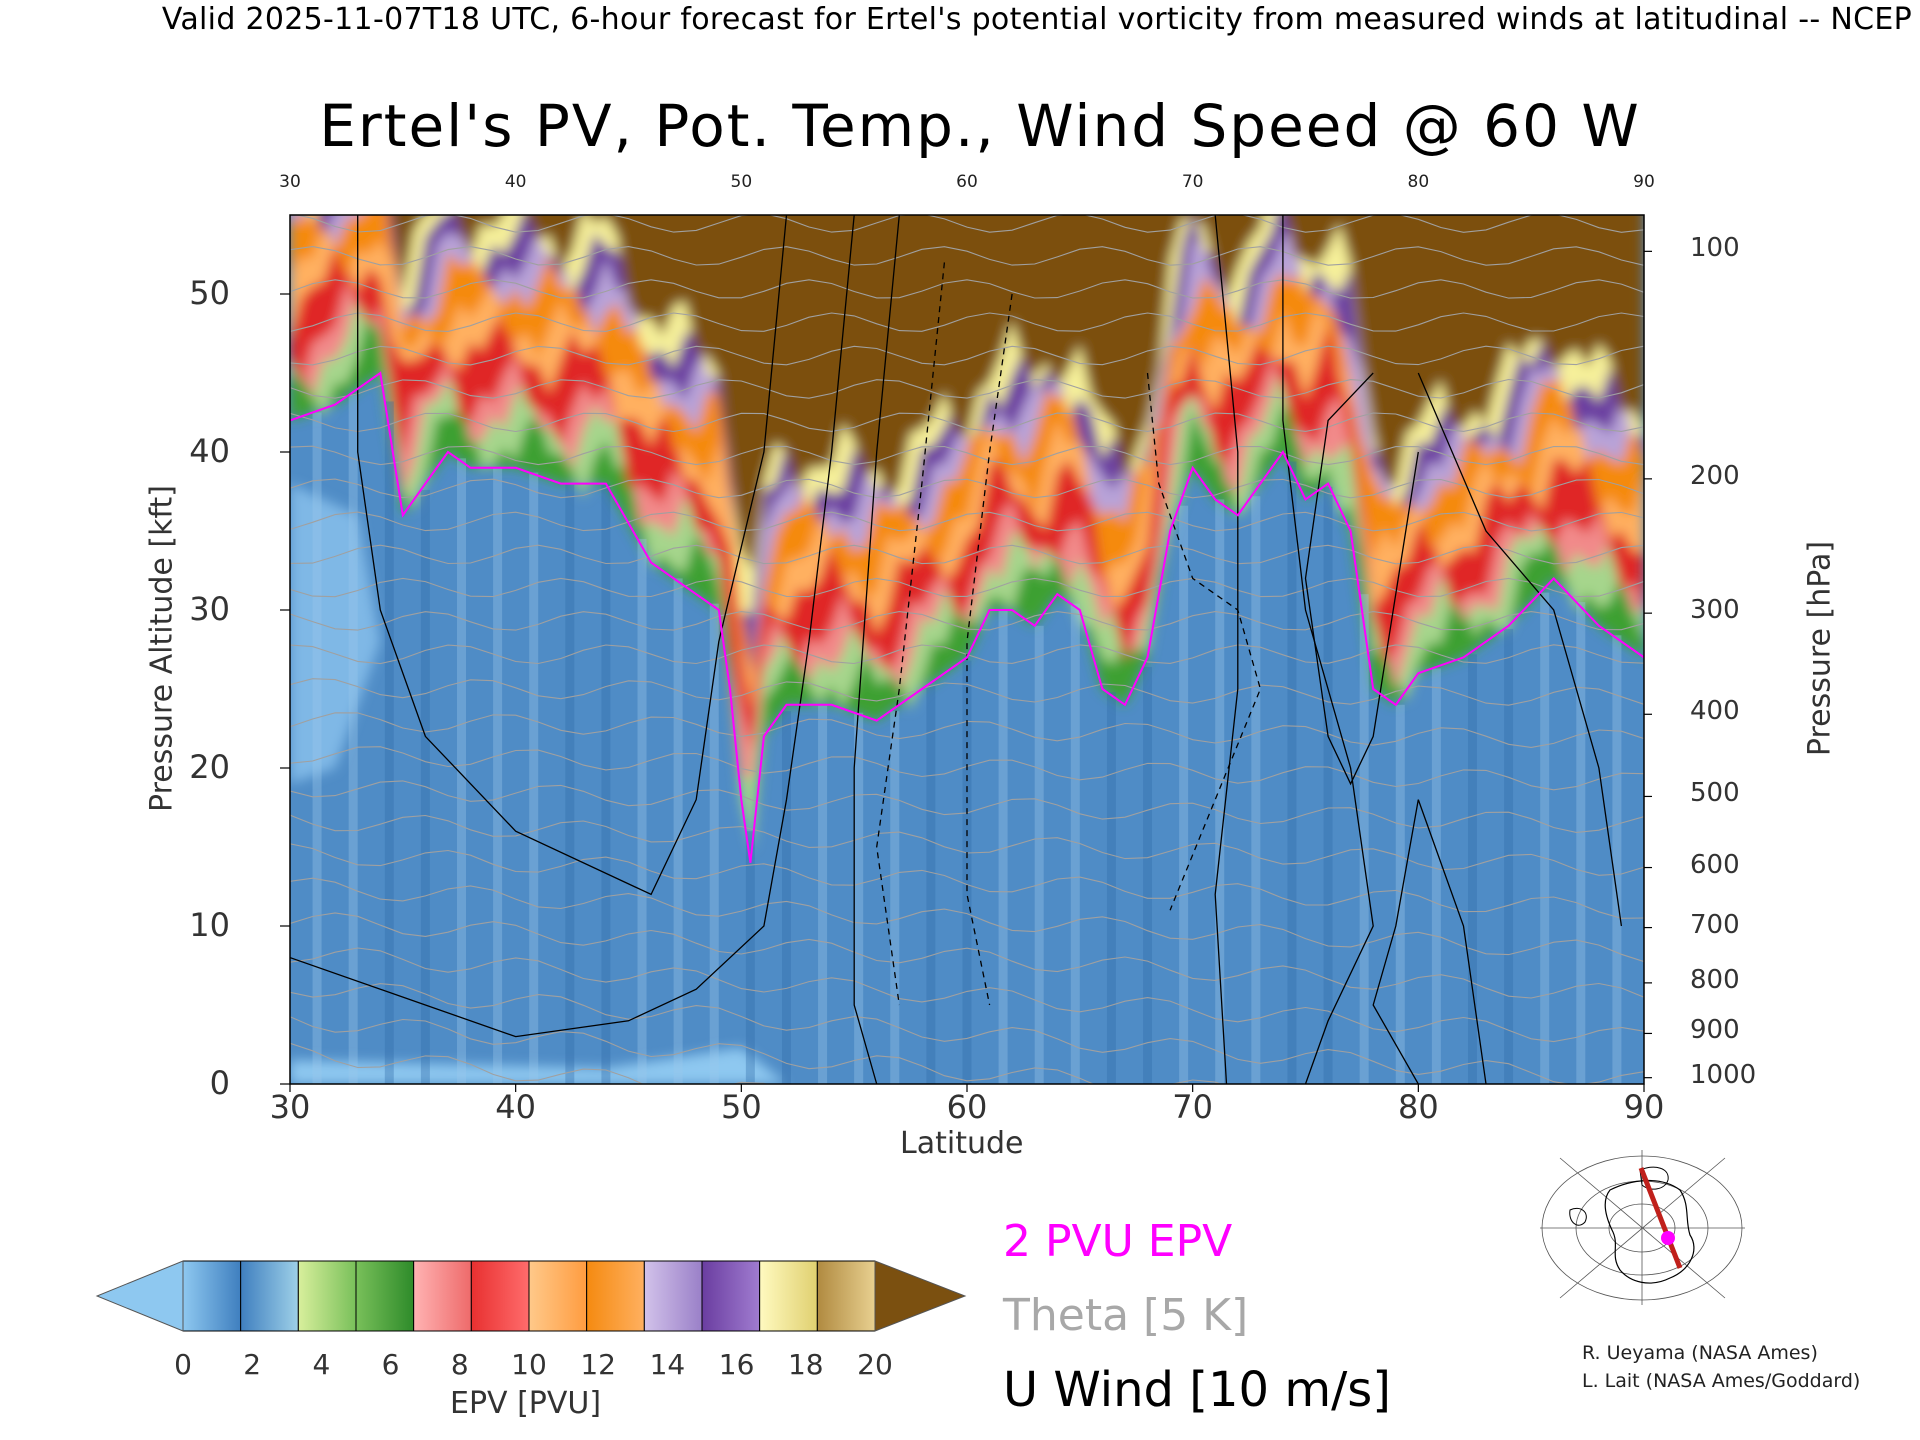 This screenshot has height=1440, width=1920. I want to click on inset-map, so click(1642, 1227).